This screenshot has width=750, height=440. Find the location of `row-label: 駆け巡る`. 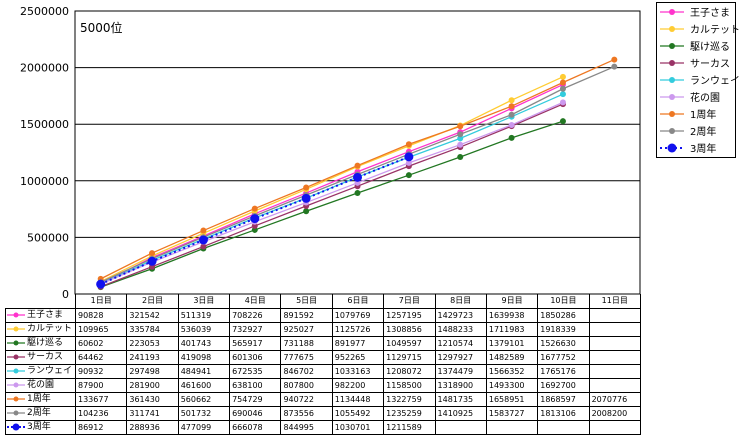

row-label: 駆け巡る is located at coordinates (45, 342).